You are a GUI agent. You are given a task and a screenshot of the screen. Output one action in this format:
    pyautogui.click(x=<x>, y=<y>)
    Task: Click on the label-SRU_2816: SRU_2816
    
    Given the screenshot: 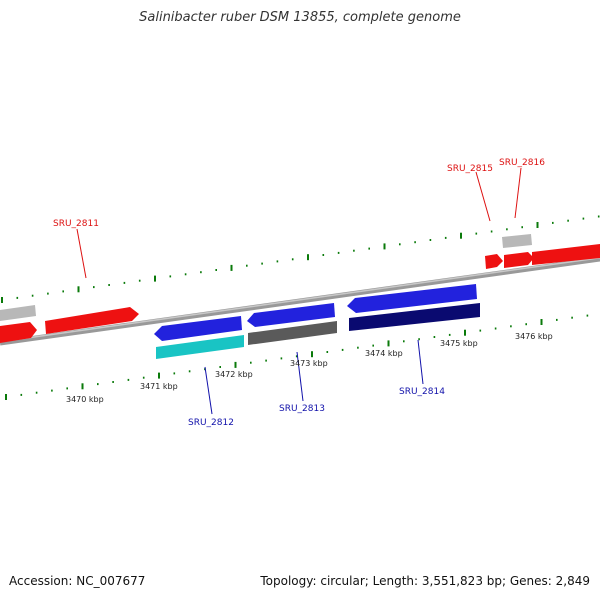 What is the action you would take?
    pyautogui.click(x=522, y=163)
    